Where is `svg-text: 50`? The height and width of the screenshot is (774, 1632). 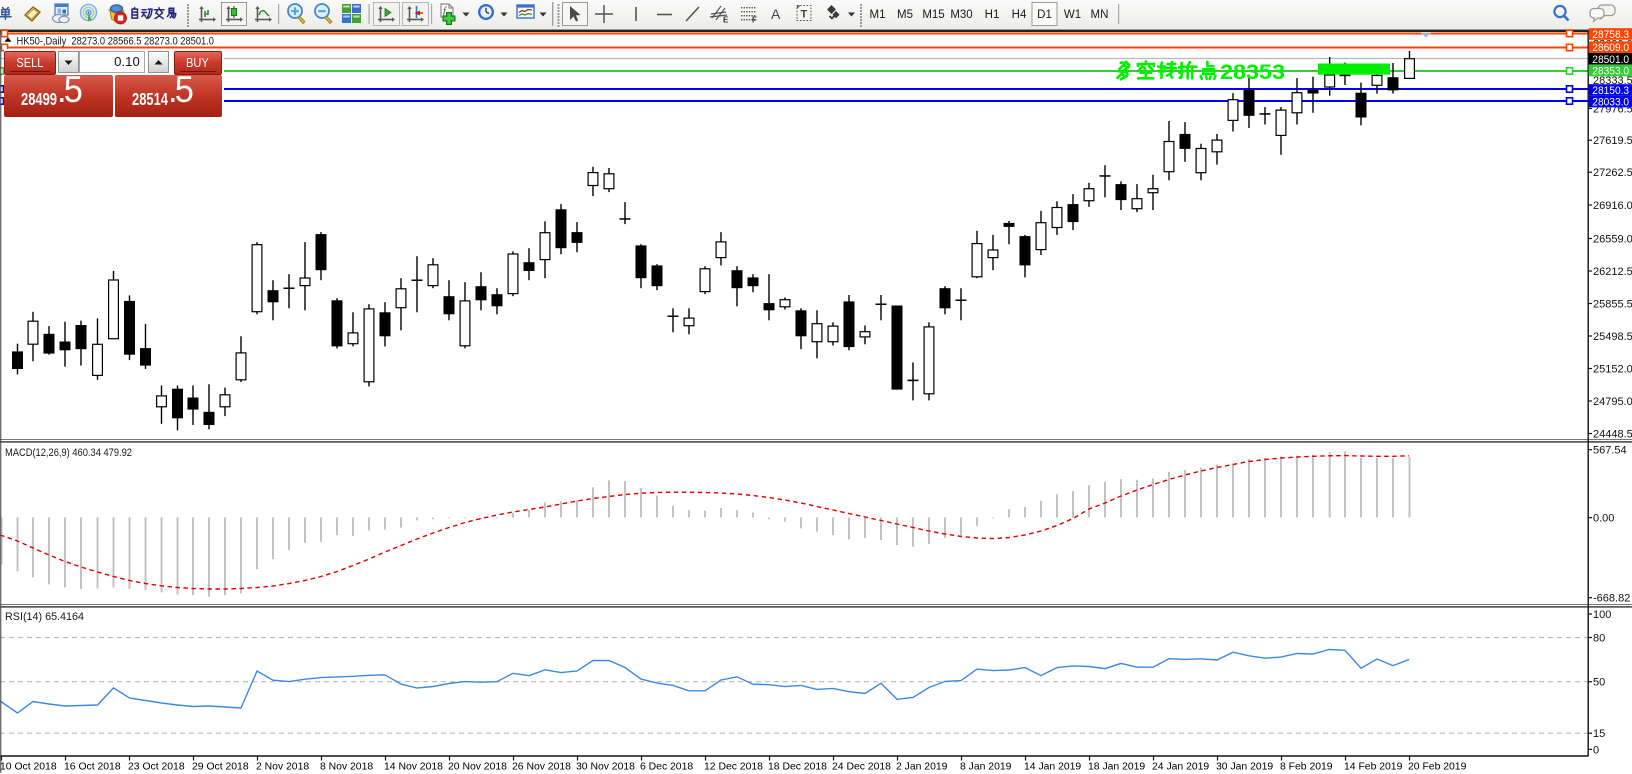
svg-text: 50 is located at coordinates (1599, 683).